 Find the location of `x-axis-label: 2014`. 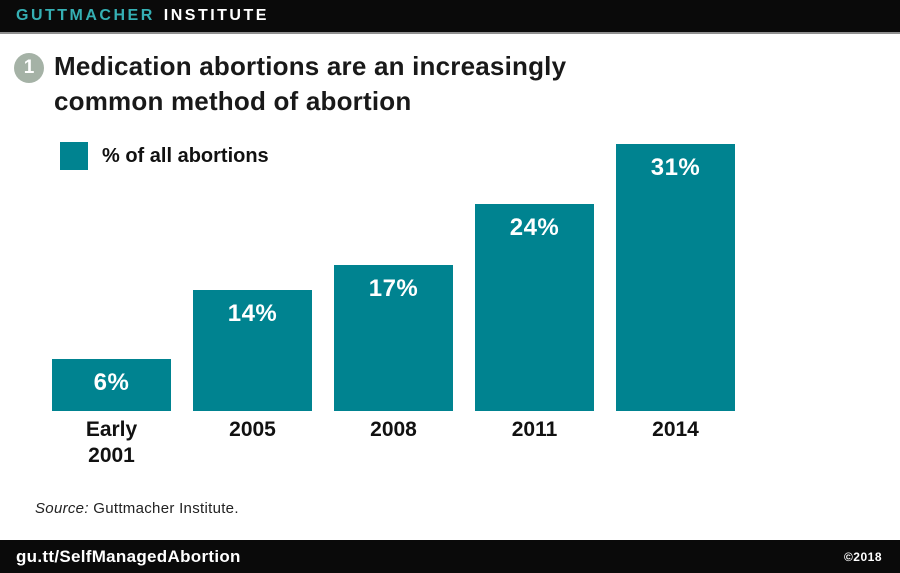

x-axis-label: 2014 is located at coordinates (675, 429).